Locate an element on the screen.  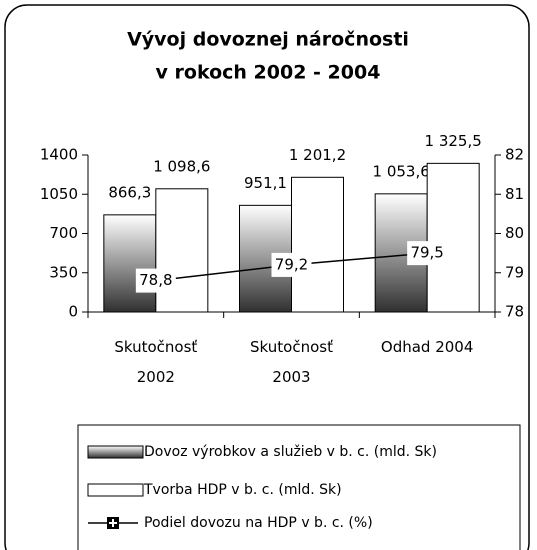
legend-marker-plus is located at coordinates (113, 523).